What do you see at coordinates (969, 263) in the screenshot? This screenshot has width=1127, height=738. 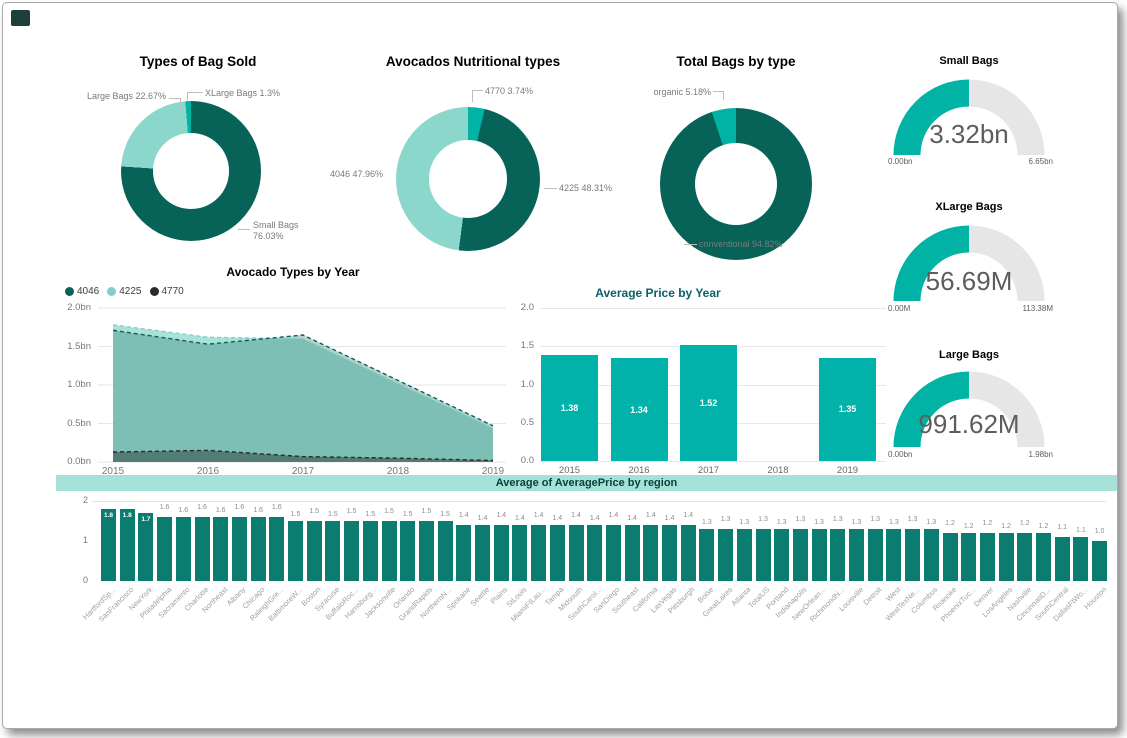 I see `xlarge-bags-gauge` at bounding box center [969, 263].